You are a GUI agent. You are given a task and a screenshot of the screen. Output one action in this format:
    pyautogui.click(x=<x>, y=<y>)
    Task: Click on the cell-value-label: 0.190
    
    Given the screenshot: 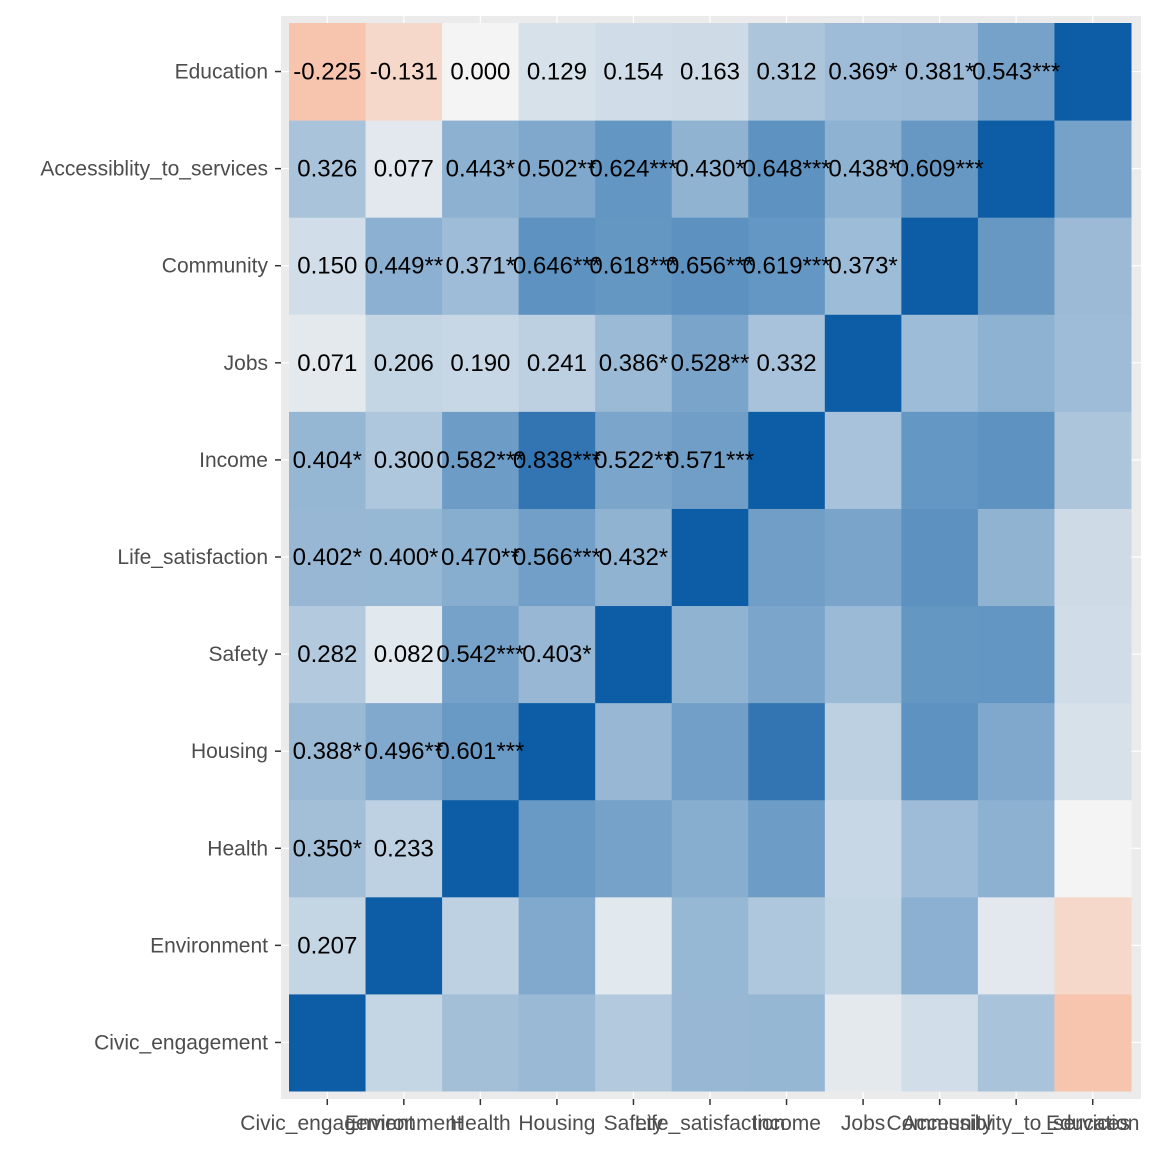 What is the action you would take?
    pyautogui.click(x=480, y=363)
    